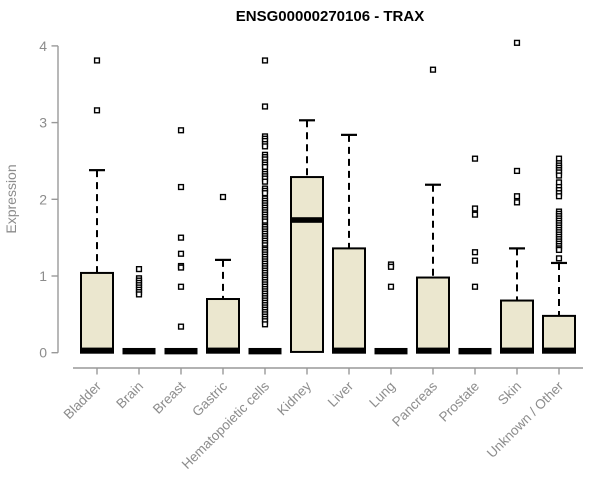  I want to click on x-tick-label: Gastric, so click(209, 398).